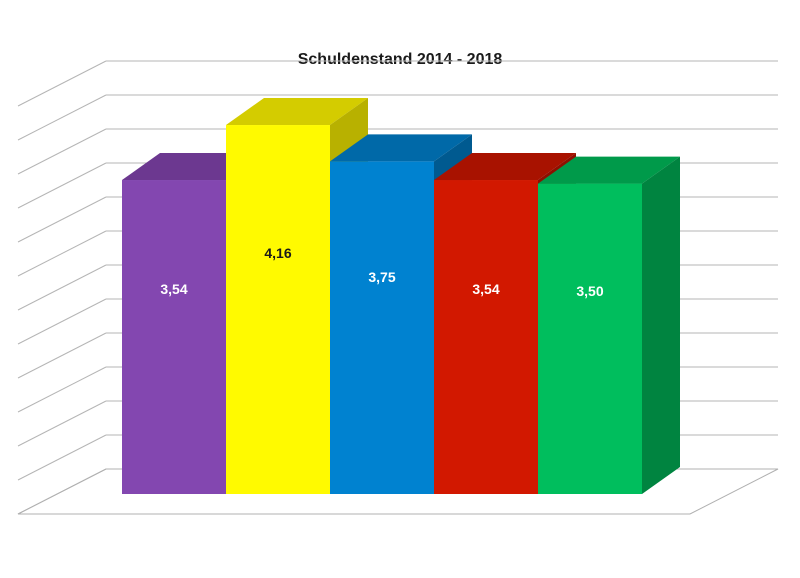  I want to click on data-label-1: 3,54, so click(173, 289).